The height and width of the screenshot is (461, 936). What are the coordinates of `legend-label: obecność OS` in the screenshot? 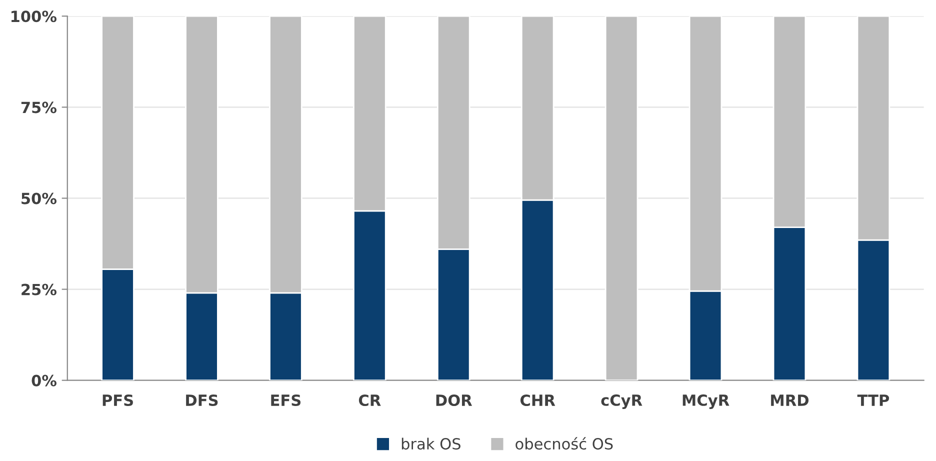 It's located at (564, 443).